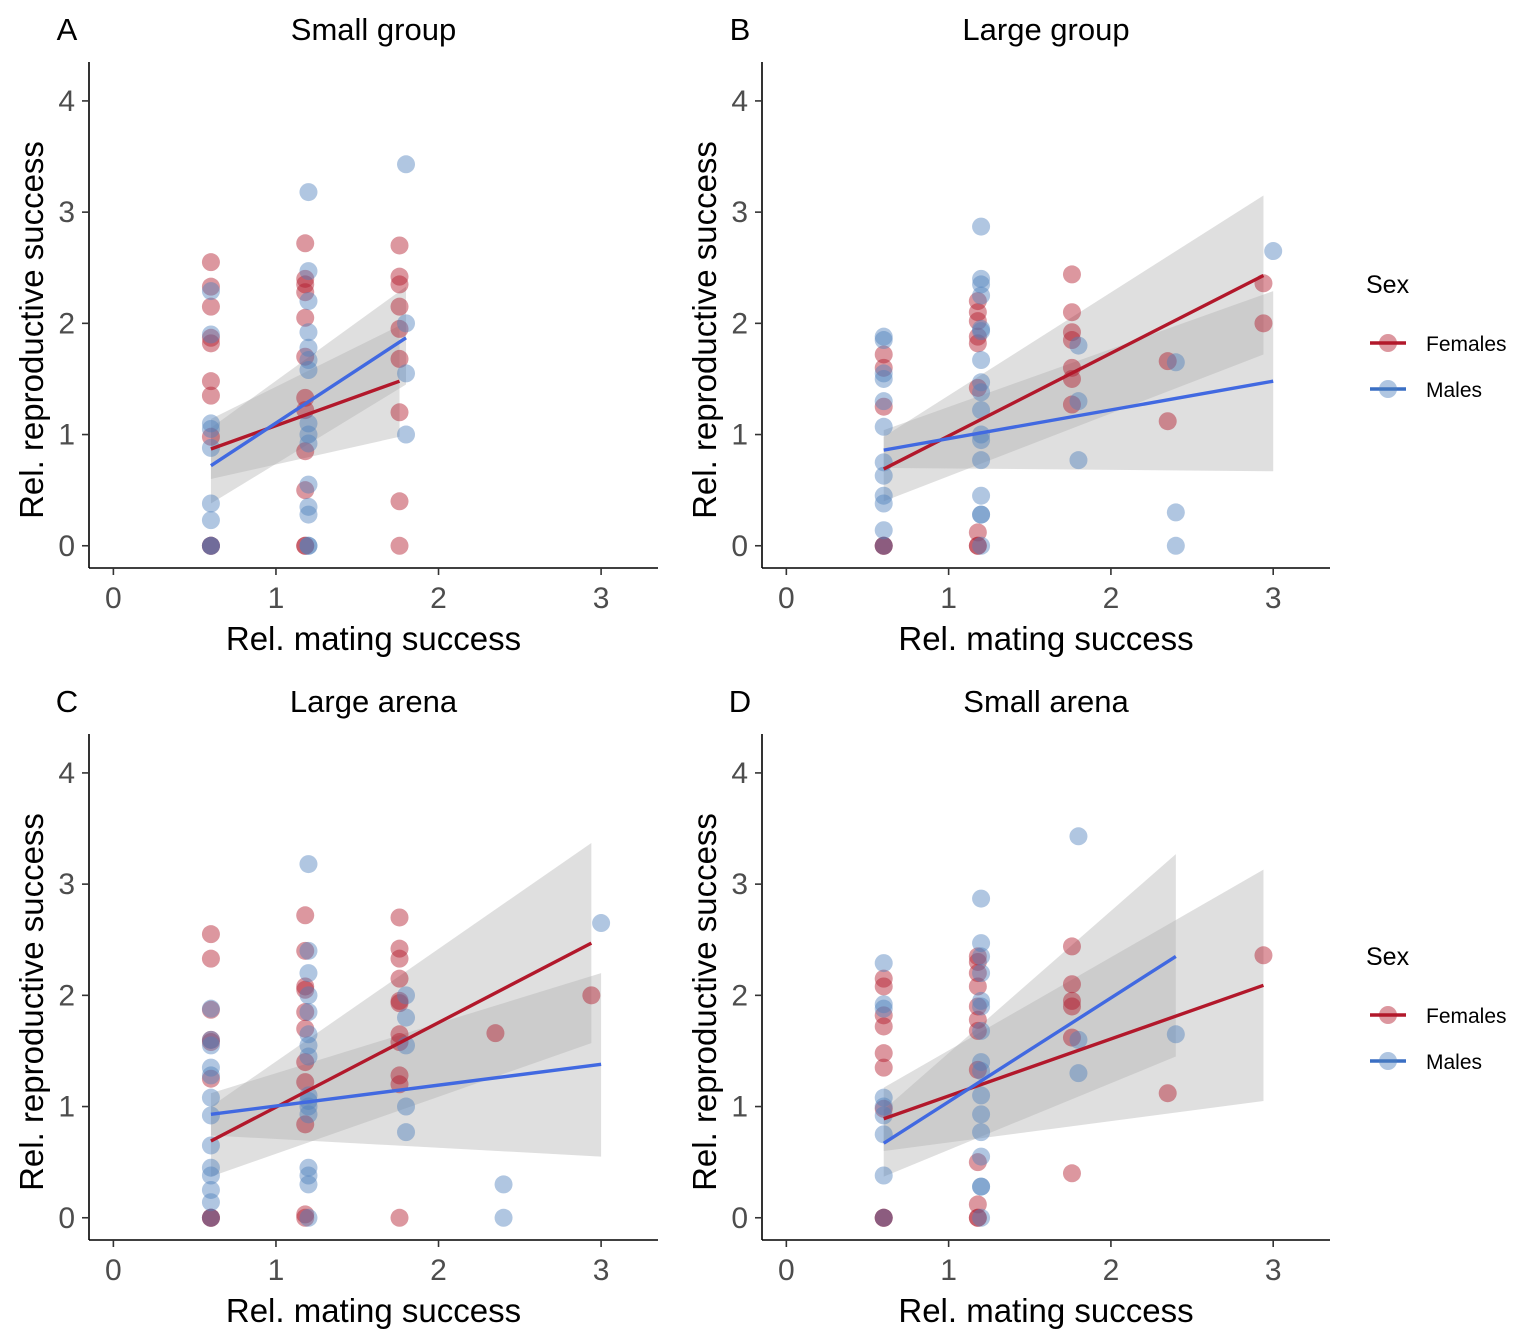 The height and width of the screenshot is (1344, 1536). What do you see at coordinates (438, 1270) in the screenshot?
I see `x-tick-label: 2` at bounding box center [438, 1270].